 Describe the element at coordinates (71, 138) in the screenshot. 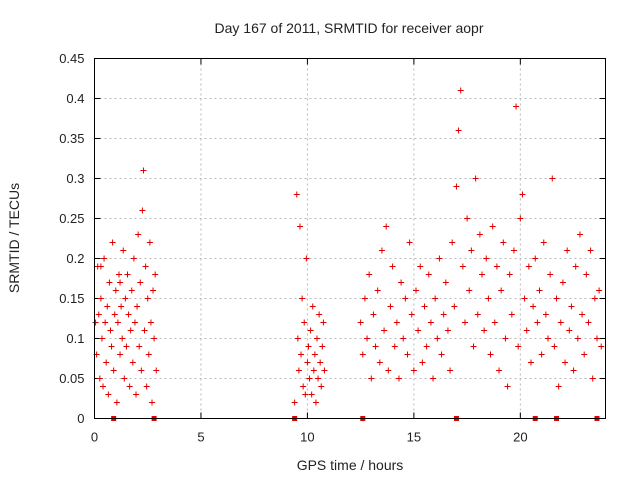

I see `y-tick-label: 0.35` at that location.